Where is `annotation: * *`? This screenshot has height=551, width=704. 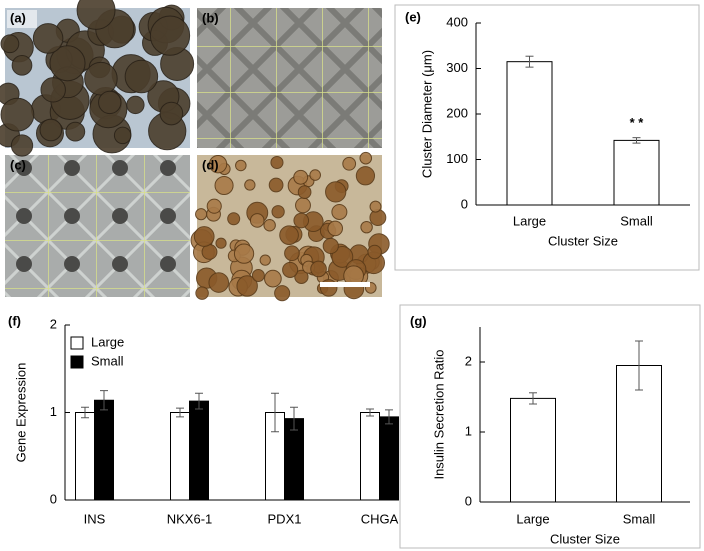 annotation: * * is located at coordinates (637, 122).